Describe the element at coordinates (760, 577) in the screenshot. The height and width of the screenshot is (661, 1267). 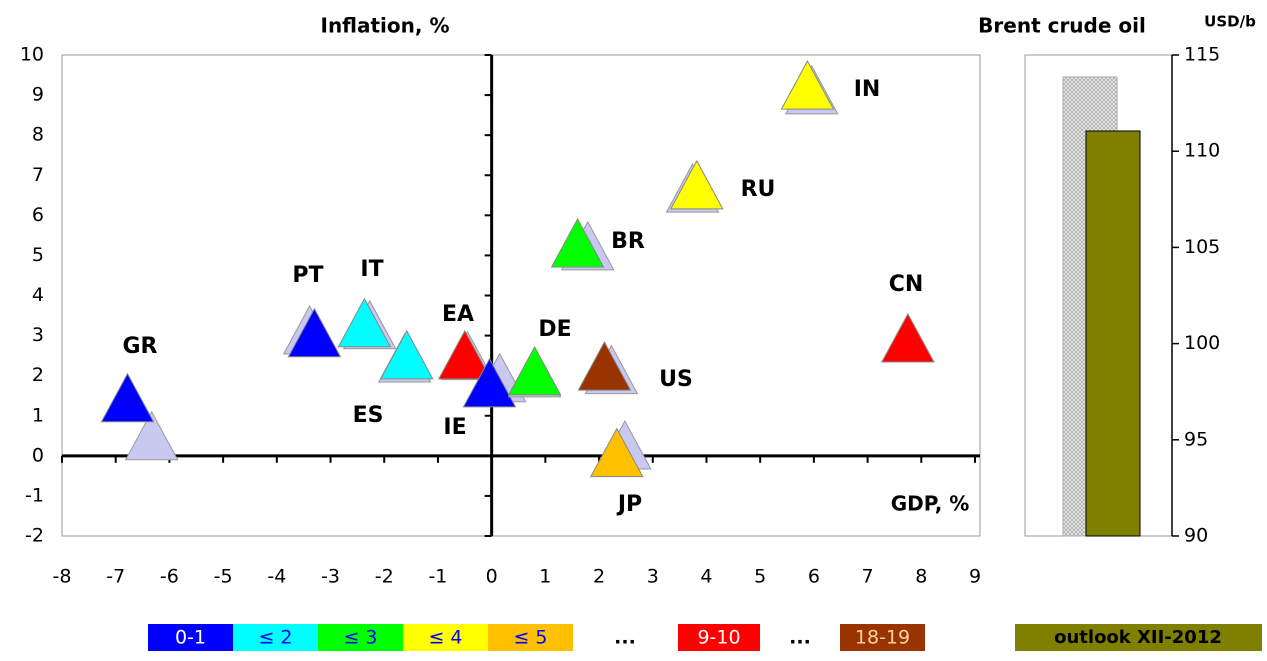
I see `x-tick-label: 5` at that location.